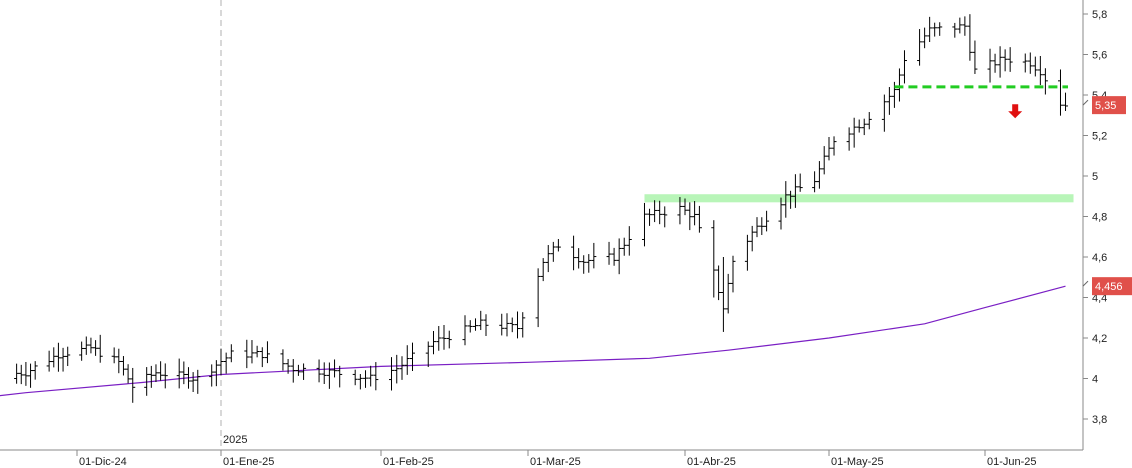 Image resolution: width=1132 pixels, height=468 pixels. Describe the element at coordinates (1099, 299) in the screenshot. I see `y-tick-label: 4,4` at that location.